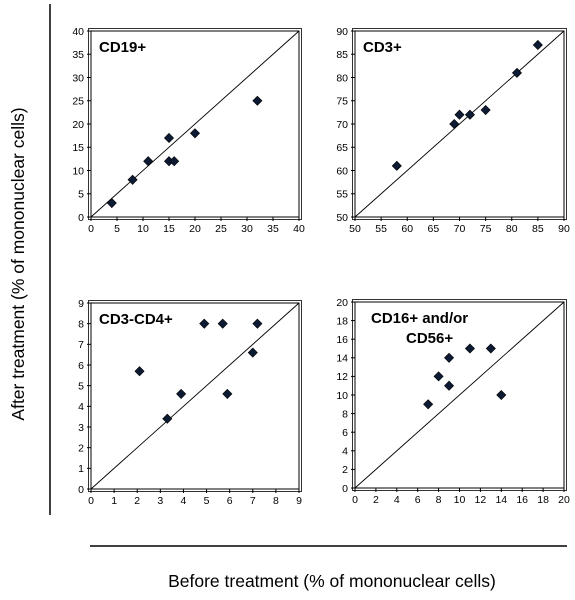  I want to click on panel-title: CD16+ and/or, so click(419, 318).